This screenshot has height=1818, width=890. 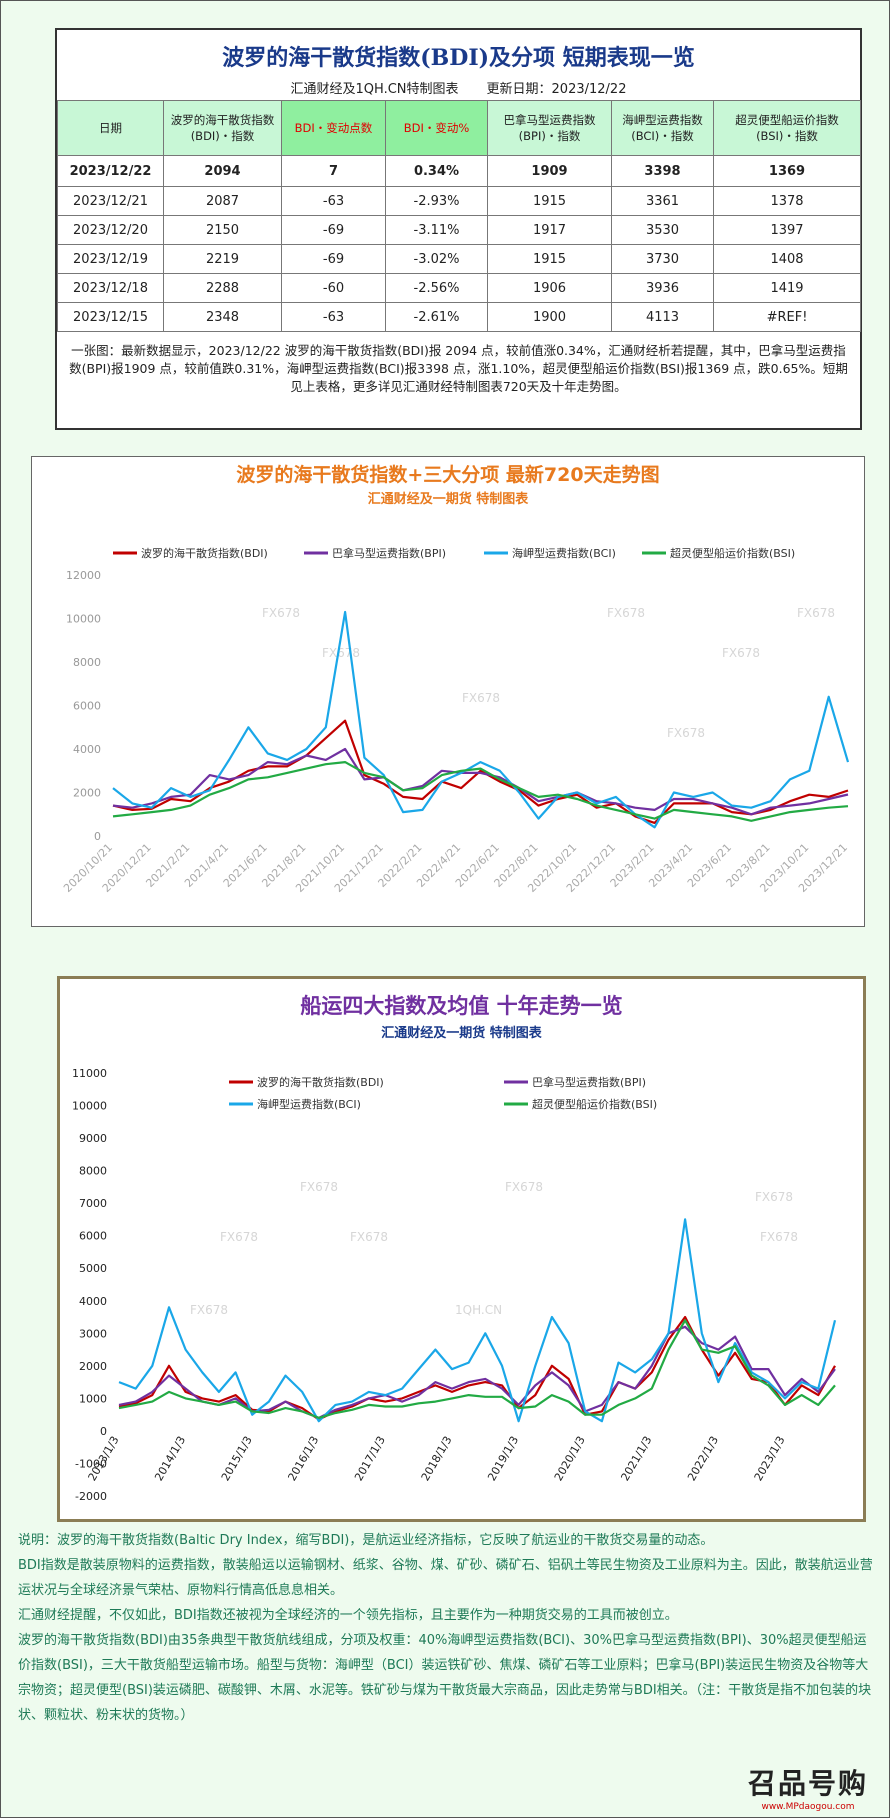 What do you see at coordinates (110, 259) in the screenshot?
I see `table-cell: 2023/12/19` at bounding box center [110, 259].